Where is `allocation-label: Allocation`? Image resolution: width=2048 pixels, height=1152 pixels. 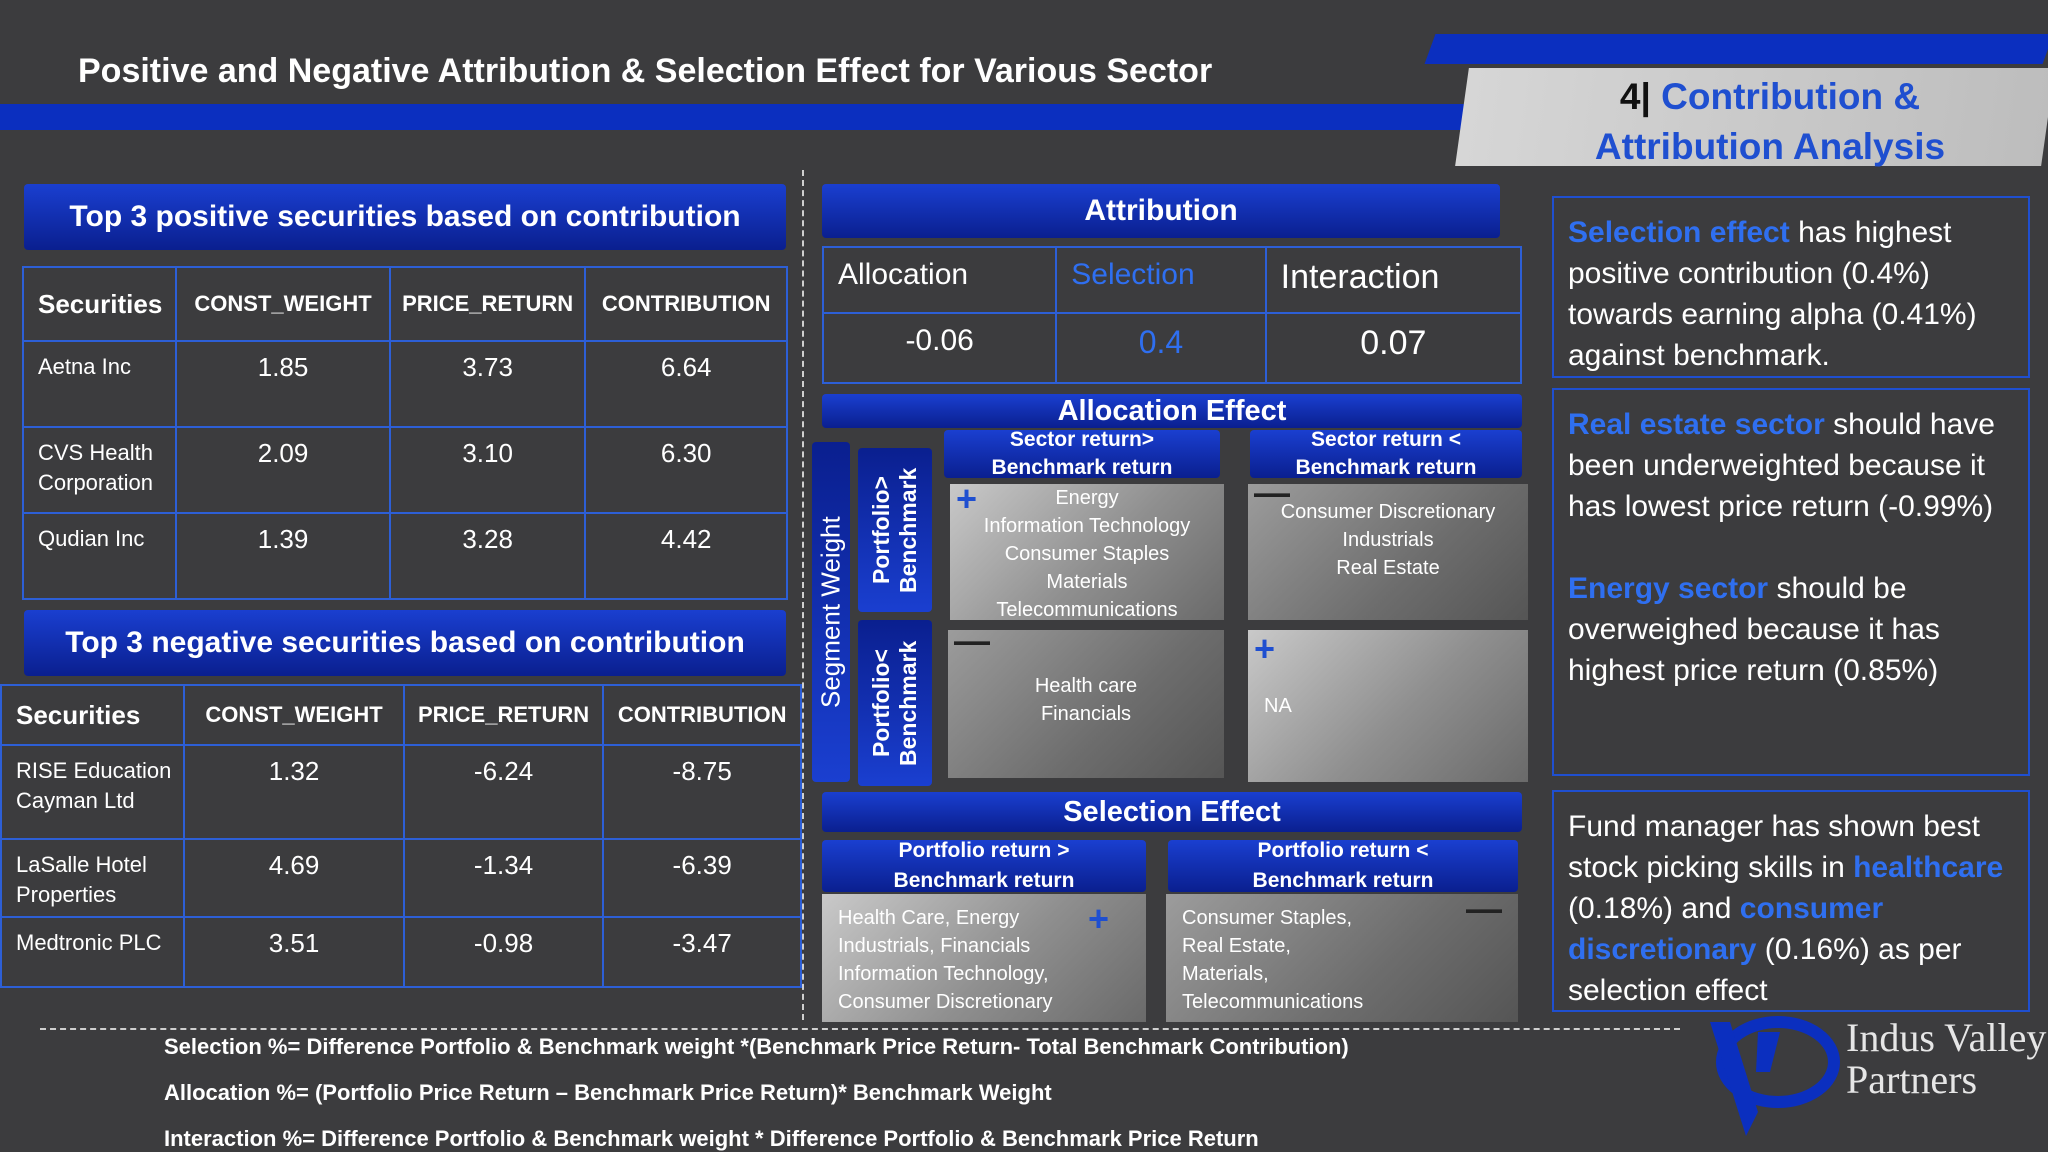 allocation-label: Allocation is located at coordinates (939, 280).